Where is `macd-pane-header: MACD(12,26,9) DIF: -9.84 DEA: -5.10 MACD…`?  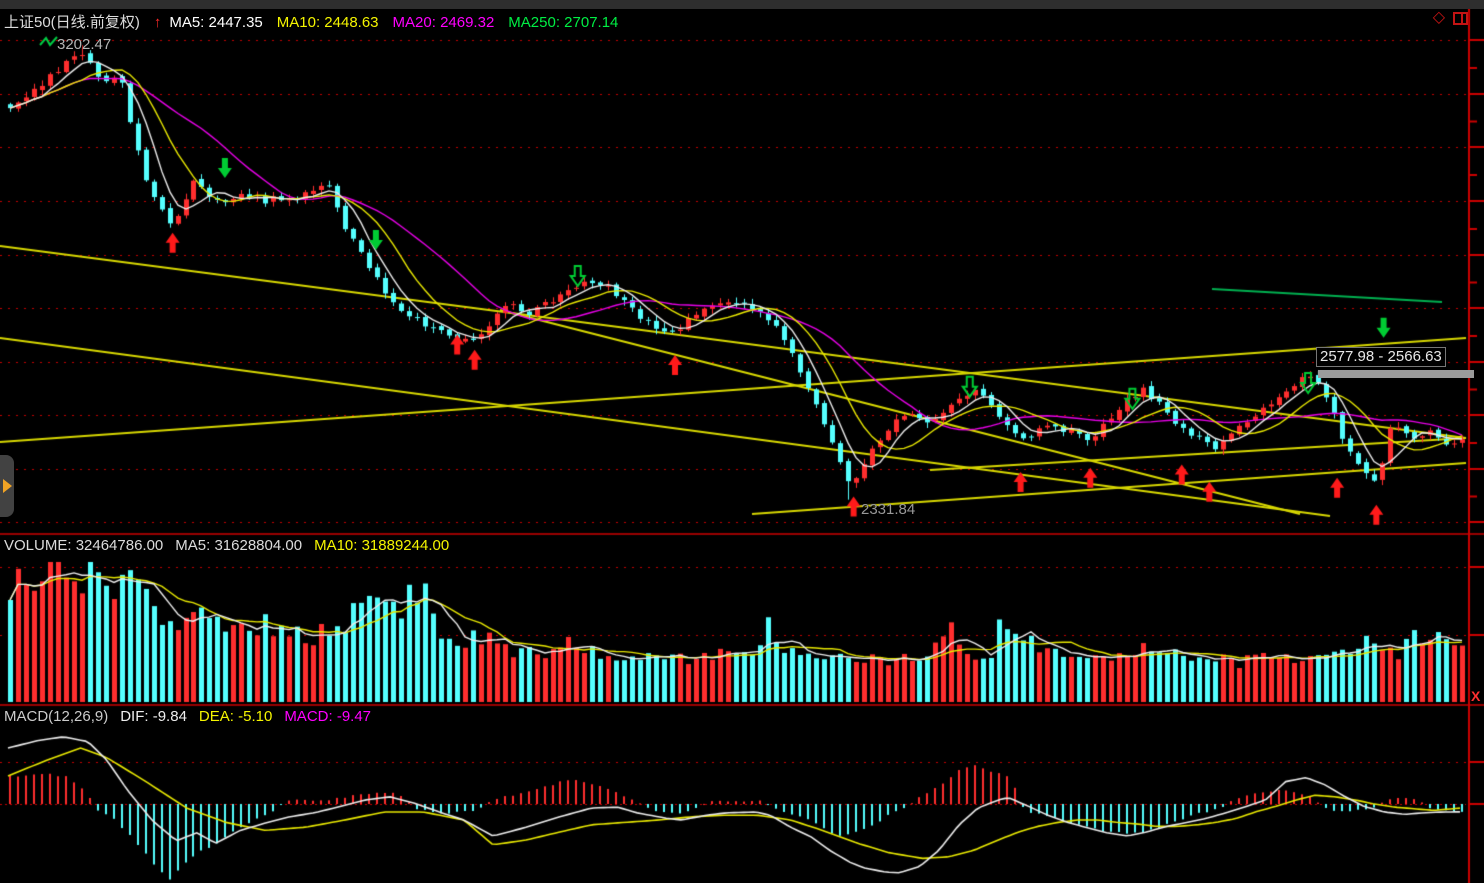
macd-pane-header: MACD(12,26,9) DIF: -9.84 DEA: -5.10 MACD… is located at coordinates (187, 716).